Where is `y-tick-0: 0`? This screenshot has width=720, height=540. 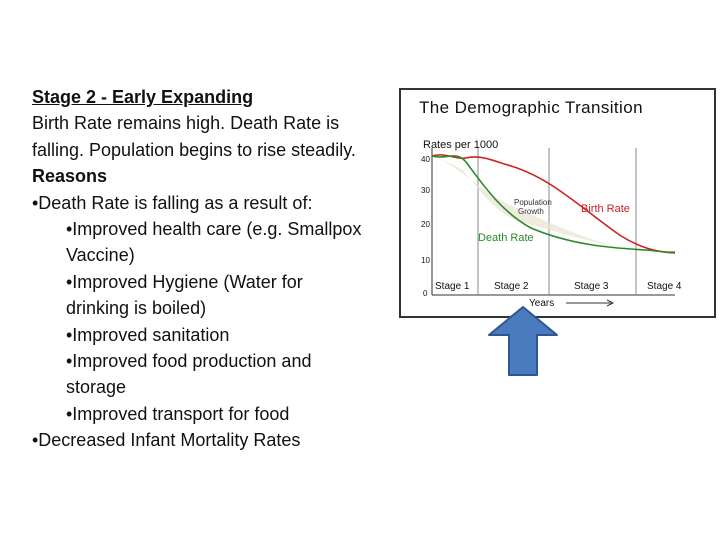 y-tick-0: 0 is located at coordinates (425, 293).